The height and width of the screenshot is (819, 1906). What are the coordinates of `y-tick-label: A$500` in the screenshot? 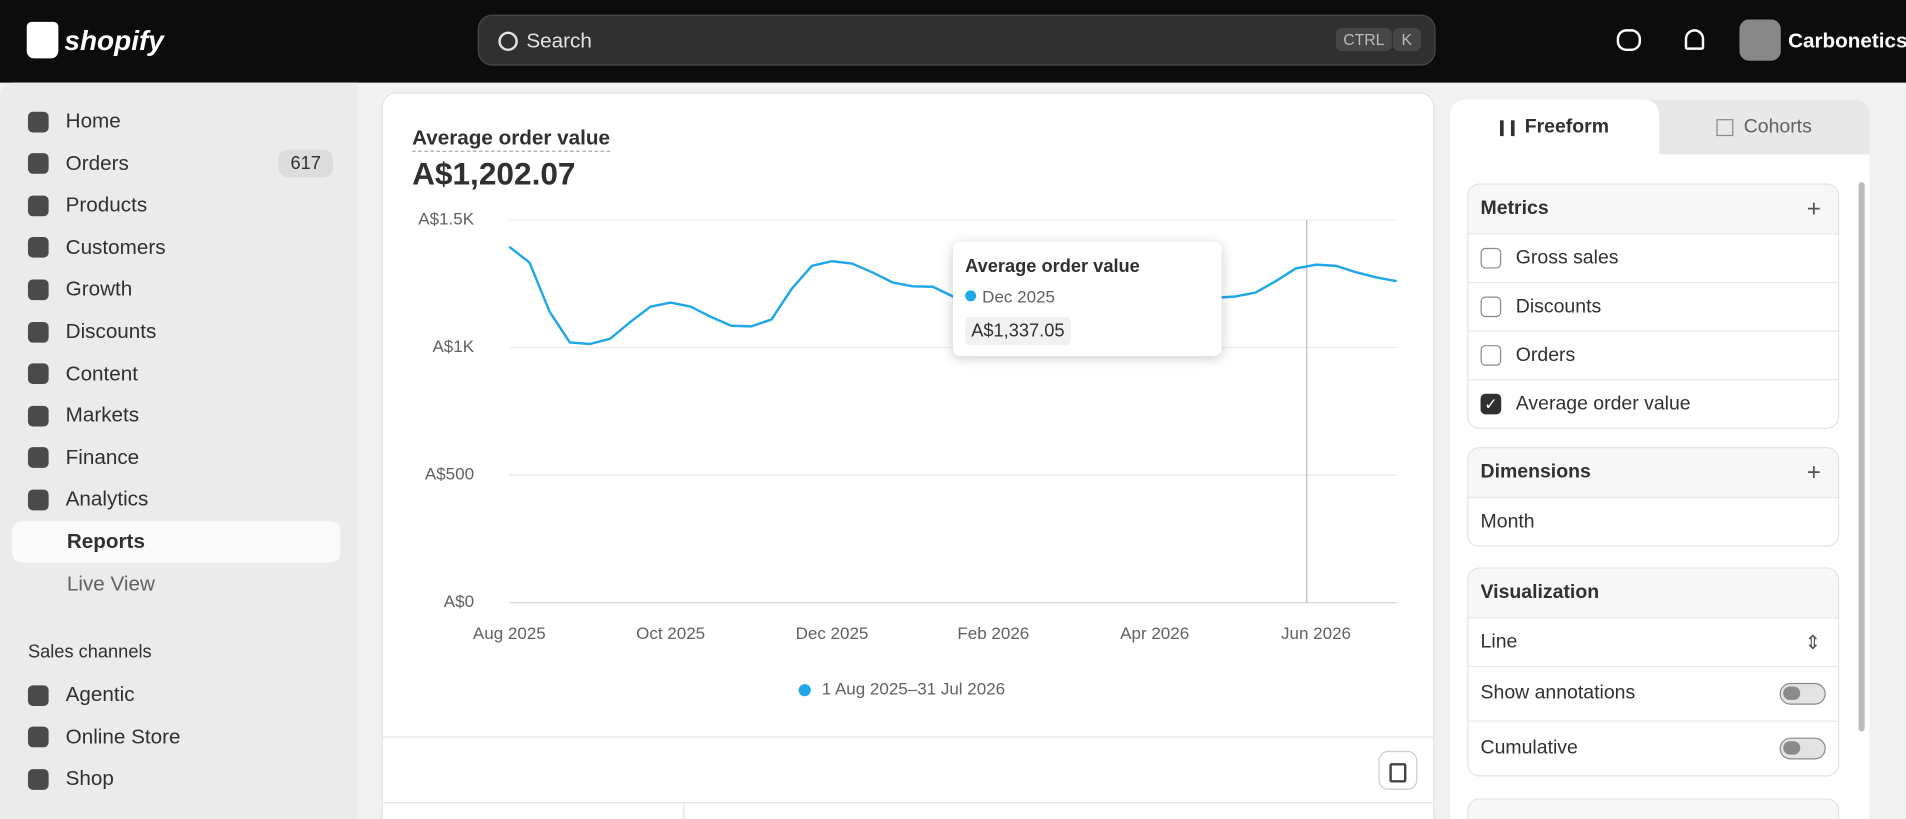 It's located at (449, 474).